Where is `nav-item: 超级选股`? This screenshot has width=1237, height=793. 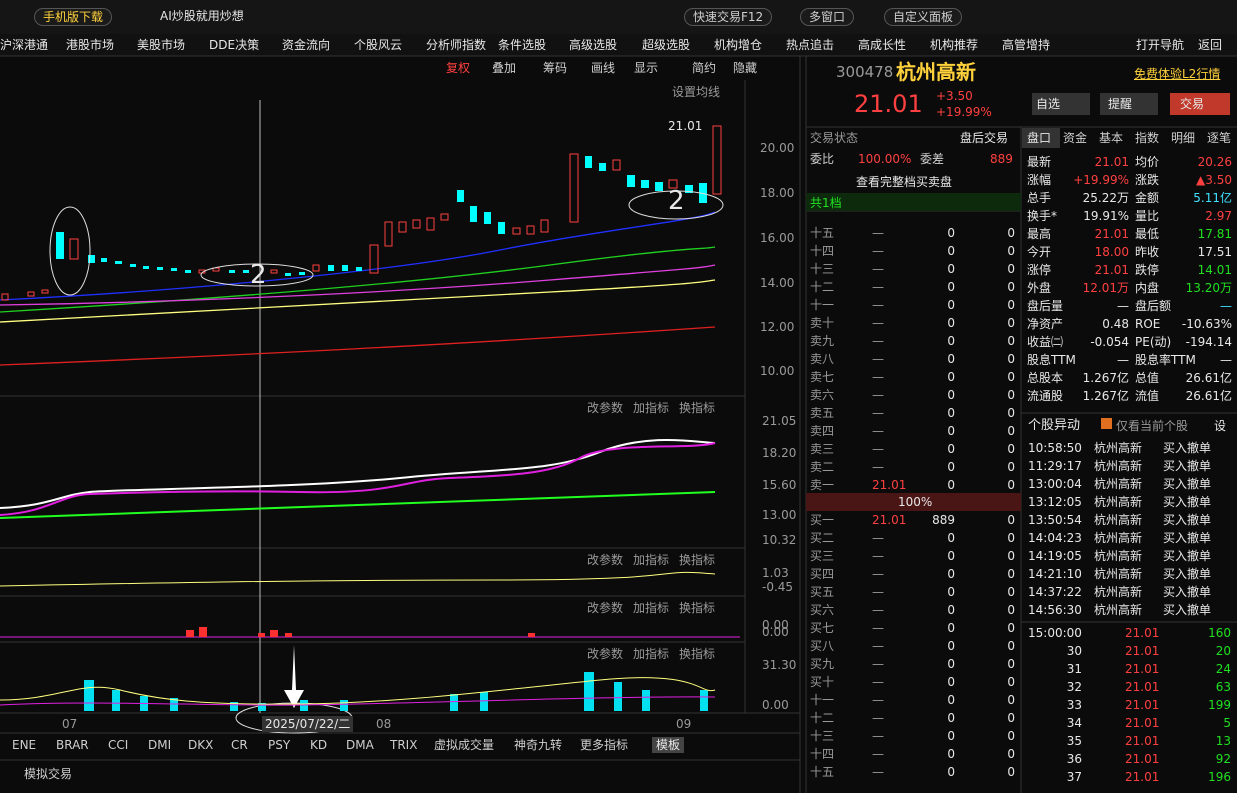
nav-item: 超级选股 is located at coordinates (666, 45).